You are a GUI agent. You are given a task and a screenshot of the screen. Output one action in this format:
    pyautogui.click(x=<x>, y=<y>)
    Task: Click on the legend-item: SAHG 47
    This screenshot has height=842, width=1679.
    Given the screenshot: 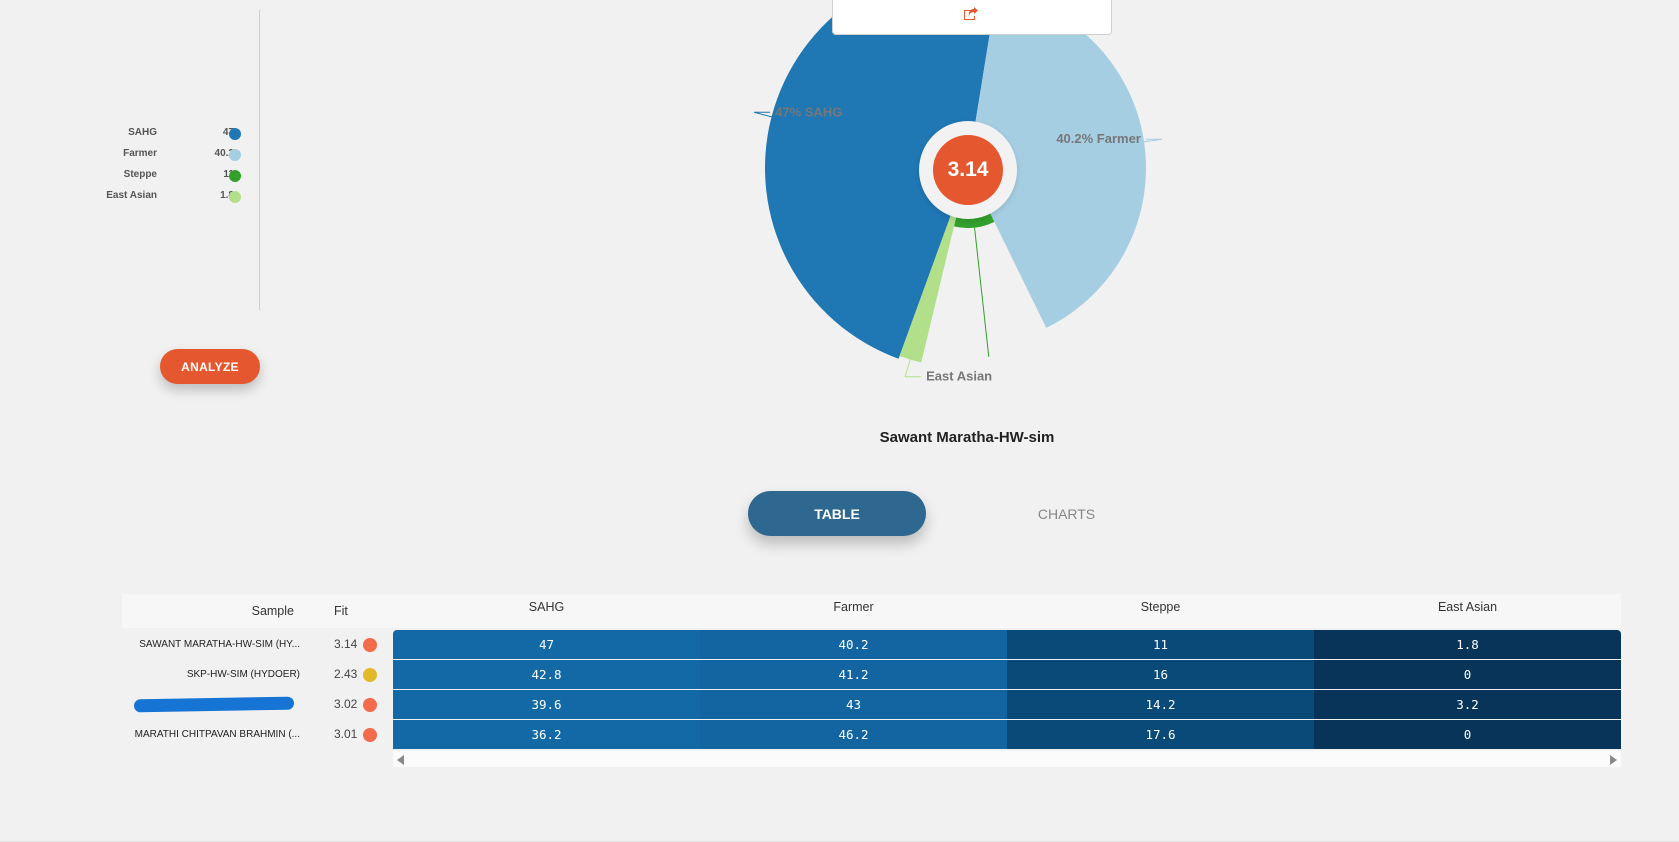 What is the action you would take?
    pyautogui.click(x=180, y=134)
    